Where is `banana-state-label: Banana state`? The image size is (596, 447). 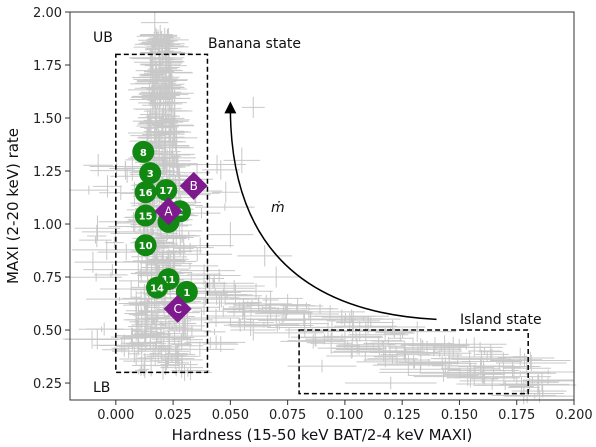 banana-state-label: Banana state is located at coordinates (254, 44).